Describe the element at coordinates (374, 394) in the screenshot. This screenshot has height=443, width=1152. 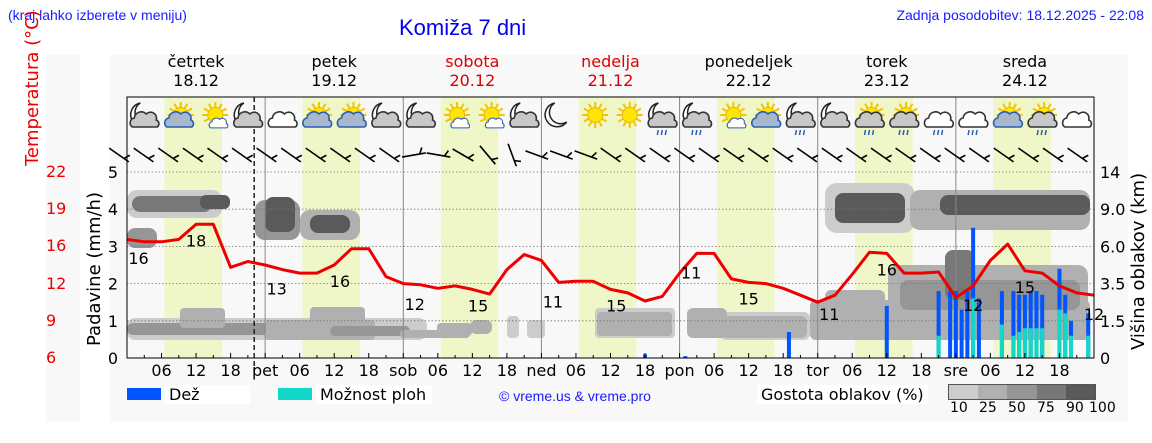
I see `shower-legend-label: Možnost ploh` at that location.